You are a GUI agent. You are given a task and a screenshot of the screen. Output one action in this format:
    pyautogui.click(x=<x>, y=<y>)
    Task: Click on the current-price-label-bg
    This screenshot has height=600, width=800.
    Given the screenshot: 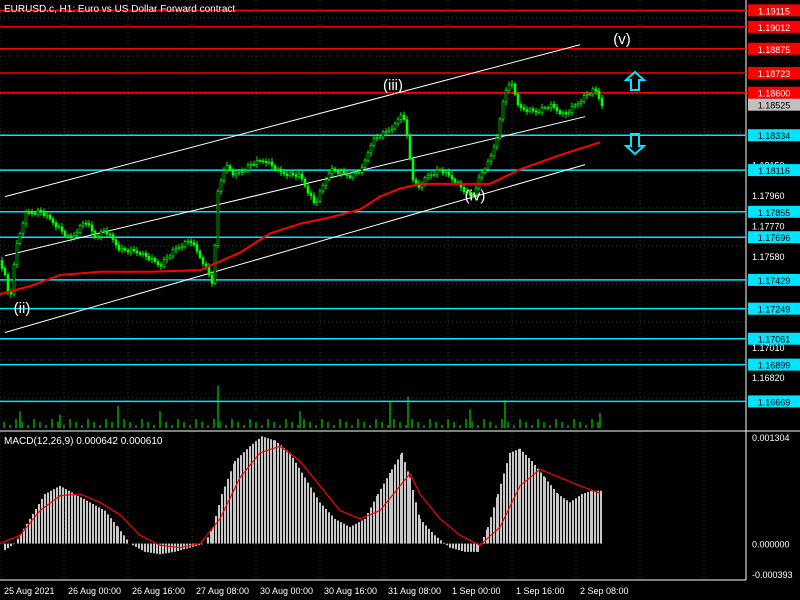 What is the action you would take?
    pyautogui.click(x=774, y=104)
    